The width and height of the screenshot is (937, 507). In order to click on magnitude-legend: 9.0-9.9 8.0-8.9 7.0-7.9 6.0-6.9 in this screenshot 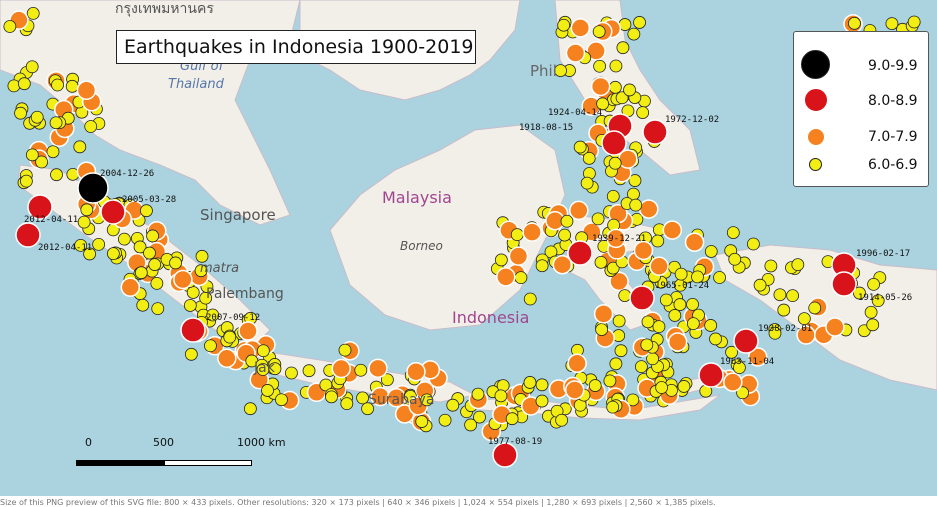, I will do `click(861, 109)`.